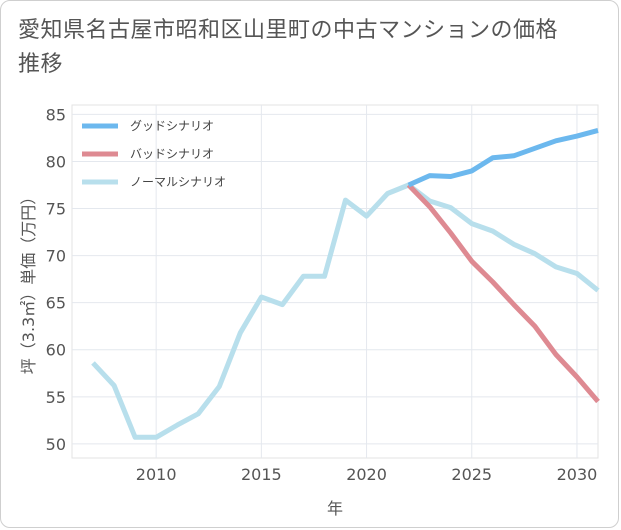 Image resolution: width=621 pixels, height=530 pixels. I want to click on x-tick-label: 2010, so click(156, 474).